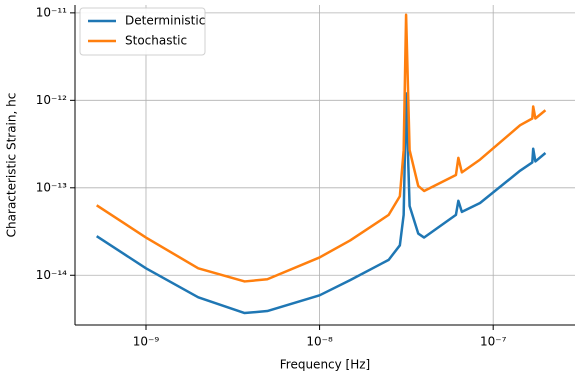 The height and width of the screenshot is (380, 578). Describe the element at coordinates (156, 41) in the screenshot. I see `legend-label: Stochastic` at that location.